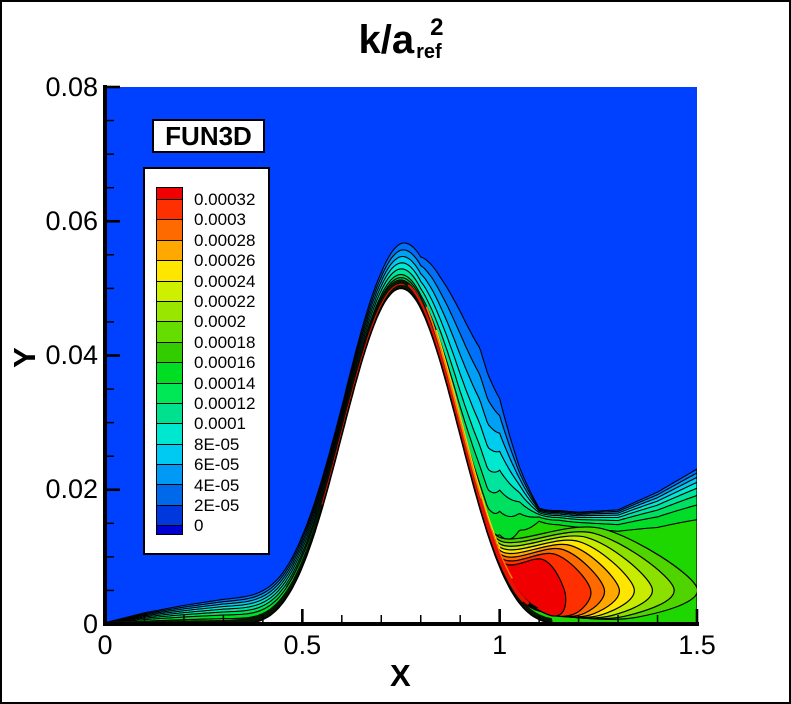 The image size is (791, 704). What do you see at coordinates (500, 645) in the screenshot?
I see `x-tick-label-1: 1` at bounding box center [500, 645].